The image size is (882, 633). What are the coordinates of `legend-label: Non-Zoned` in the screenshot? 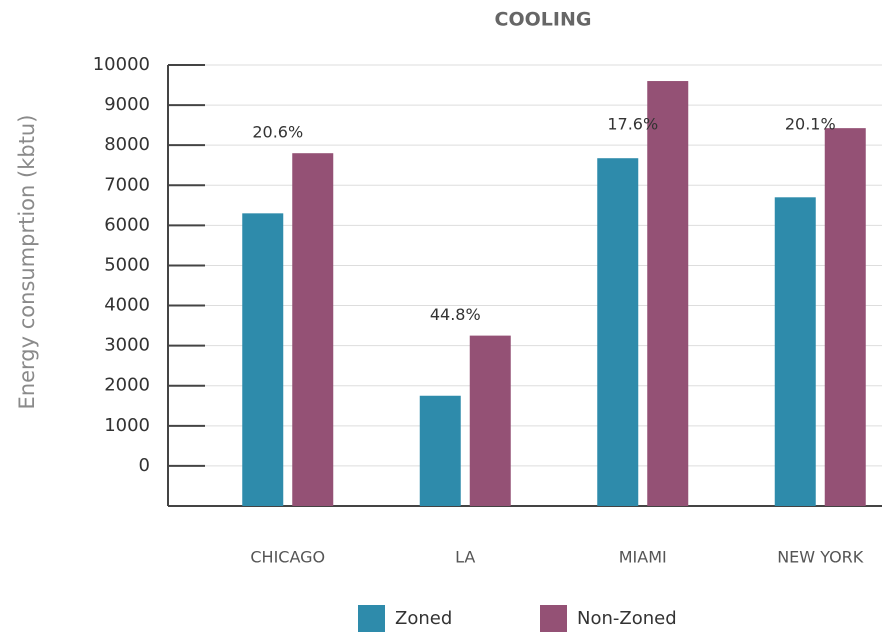 It's located at (627, 618).